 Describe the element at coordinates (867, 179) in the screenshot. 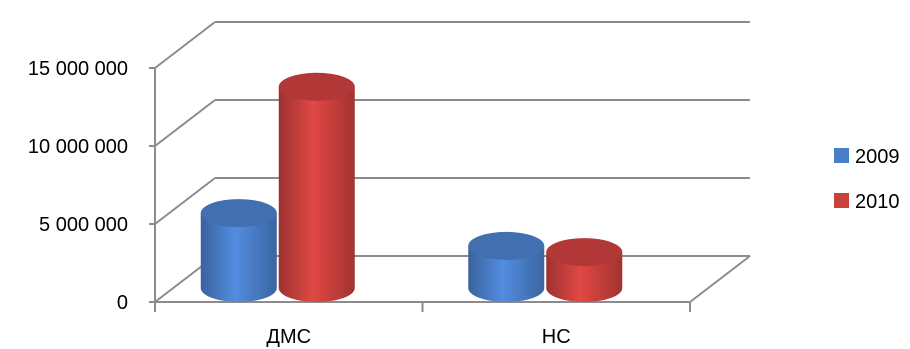

I see `legend: 2009 2010` at that location.